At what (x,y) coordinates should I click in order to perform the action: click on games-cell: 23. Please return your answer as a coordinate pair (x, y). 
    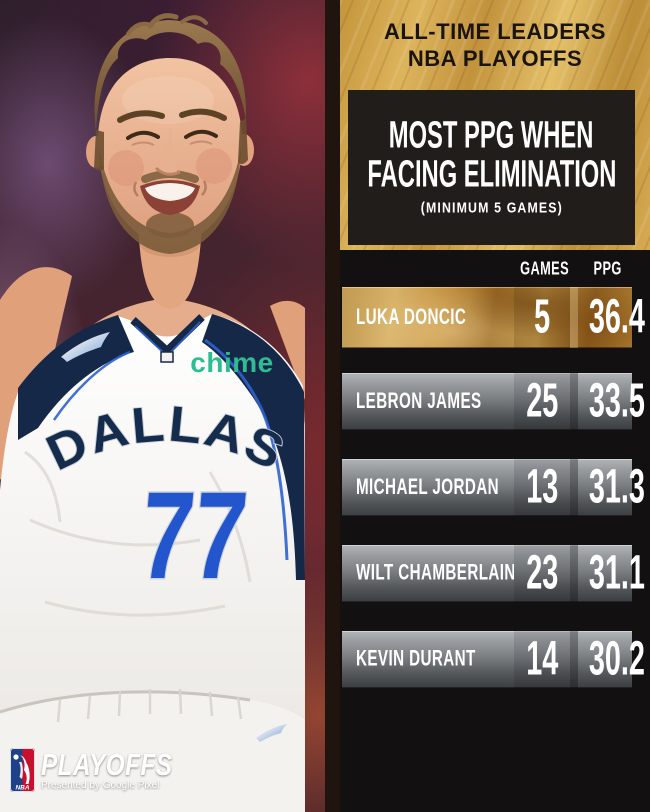
    Looking at the image, I should click on (542, 573).